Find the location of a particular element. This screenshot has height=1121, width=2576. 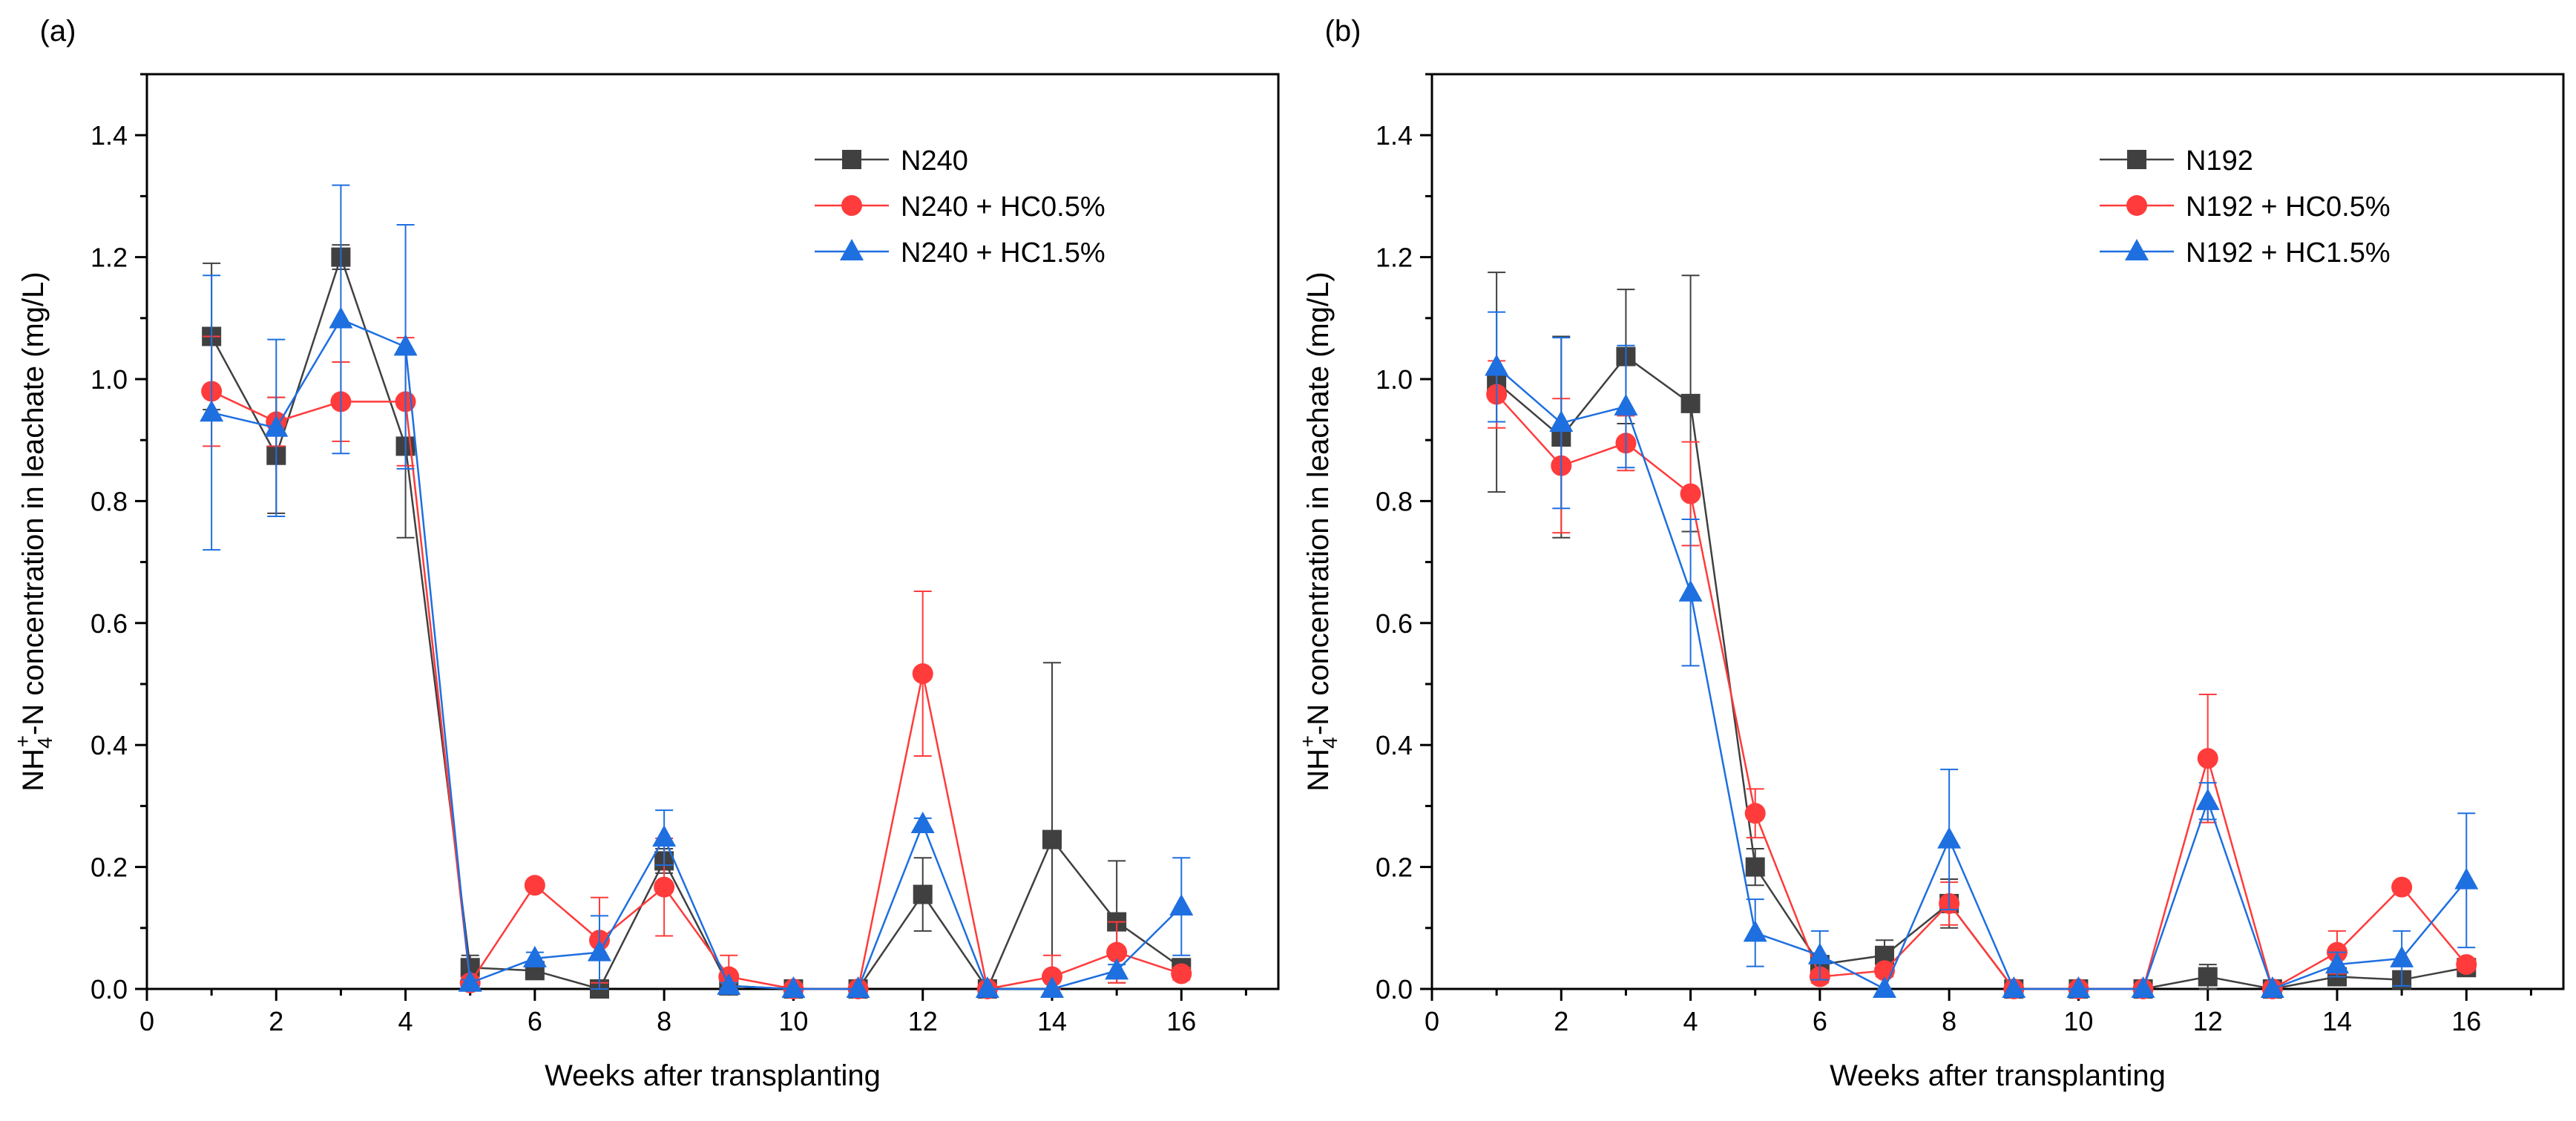

x-tick-label: 16 is located at coordinates (1181, 1021).